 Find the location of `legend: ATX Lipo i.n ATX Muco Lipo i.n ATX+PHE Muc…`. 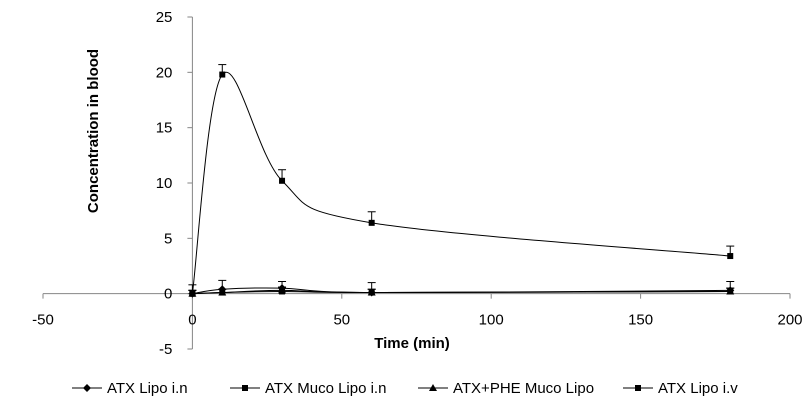

legend: ATX Lipo i.n ATX Muco Lipo i.n ATX+PHE Muc… is located at coordinates (405, 388).